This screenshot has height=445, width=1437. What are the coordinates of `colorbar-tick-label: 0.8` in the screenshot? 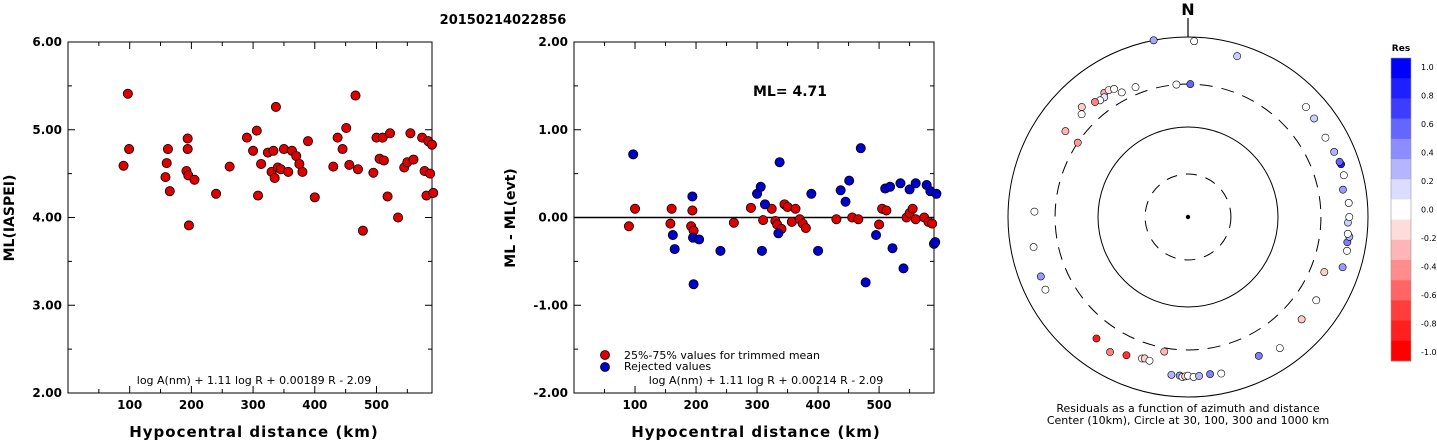 It's located at (1427, 96).